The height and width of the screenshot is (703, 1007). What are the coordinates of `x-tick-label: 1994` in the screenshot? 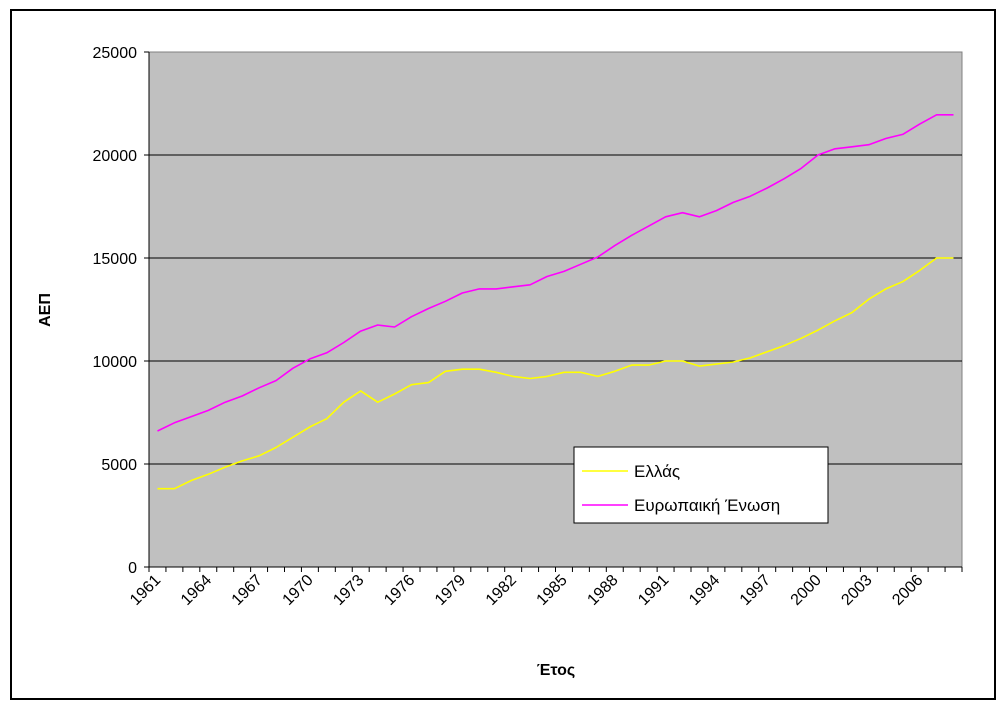 It's located at (704, 590).